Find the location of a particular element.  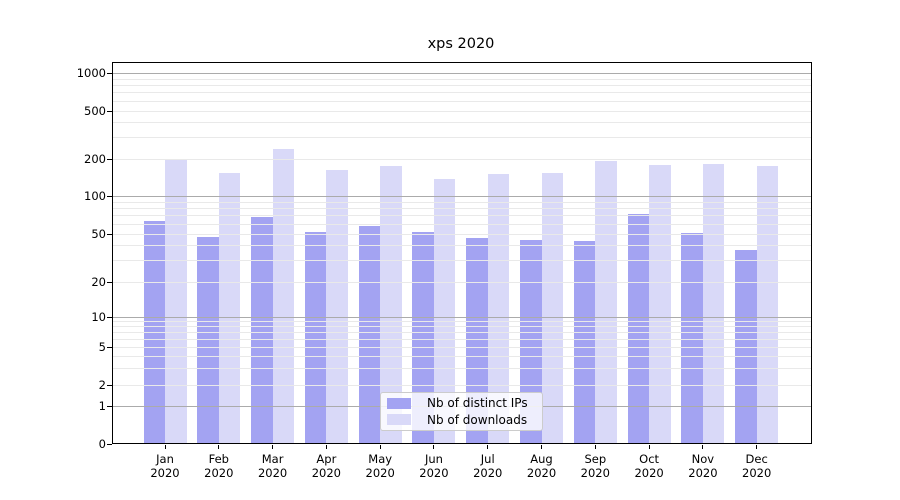

x-tick-label: Jul 2020 is located at coordinates (488, 466).